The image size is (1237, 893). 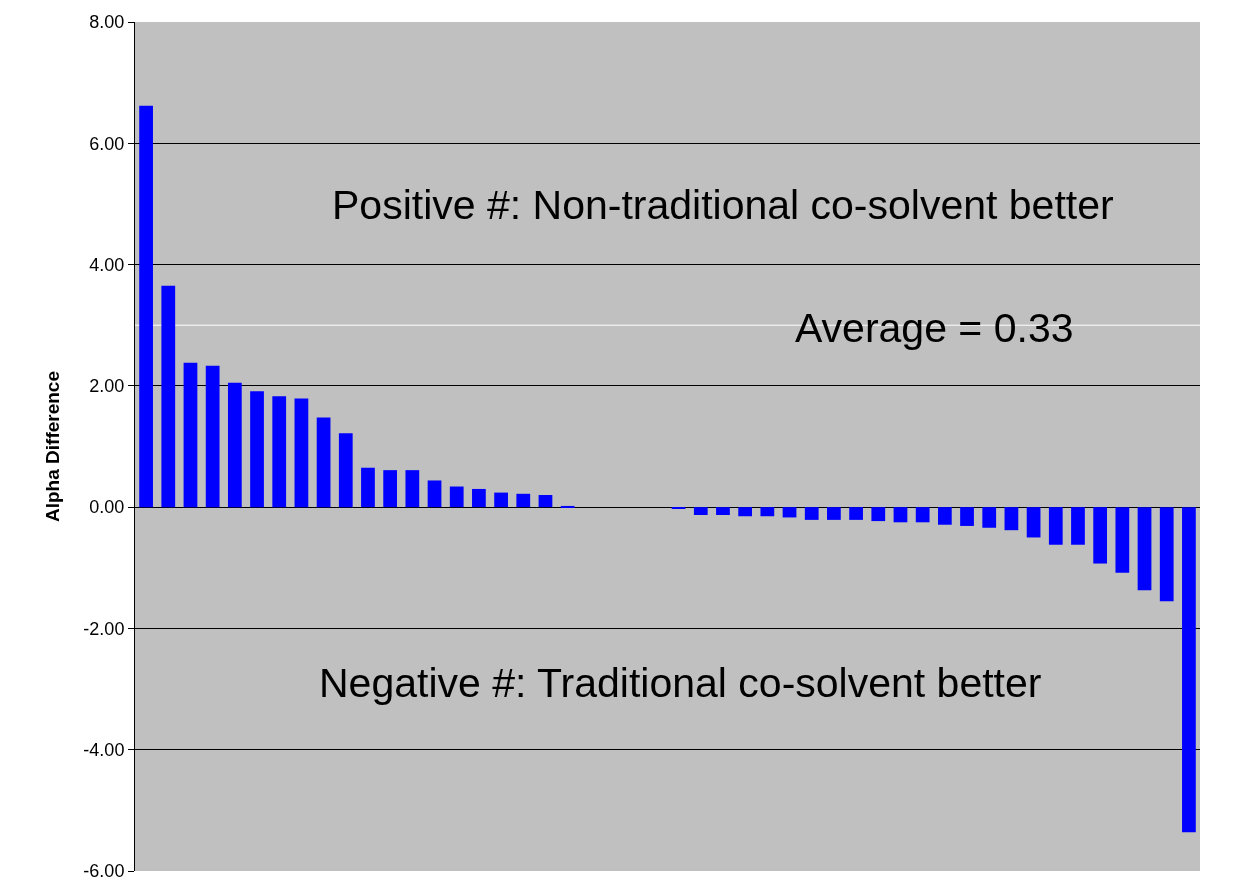 I want to click on y-tick-label: 2.00, so click(x=107, y=386).